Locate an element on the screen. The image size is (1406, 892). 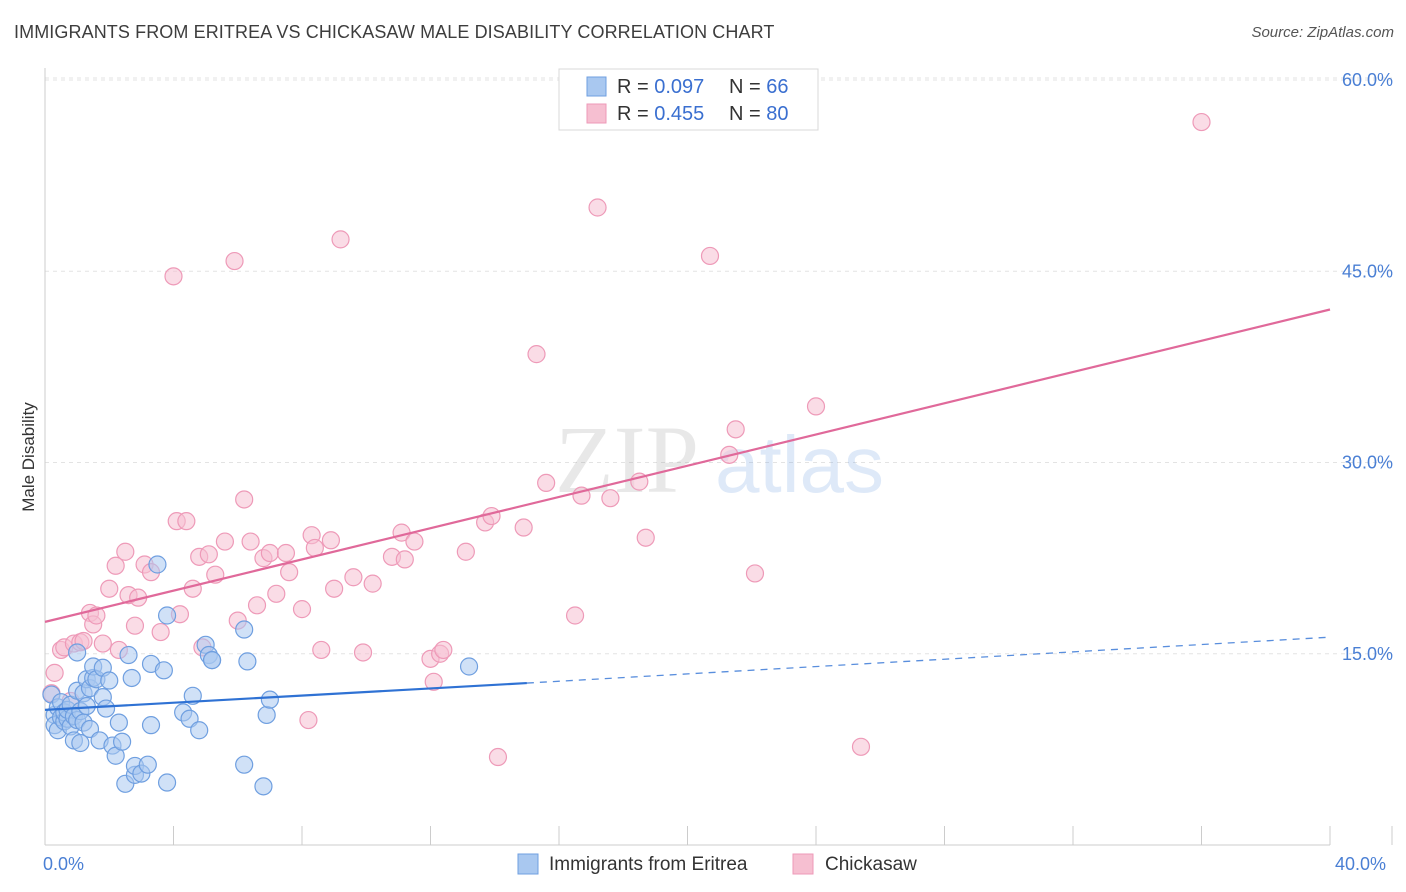
legend-swatch-pink is located at coordinates (596, 113).